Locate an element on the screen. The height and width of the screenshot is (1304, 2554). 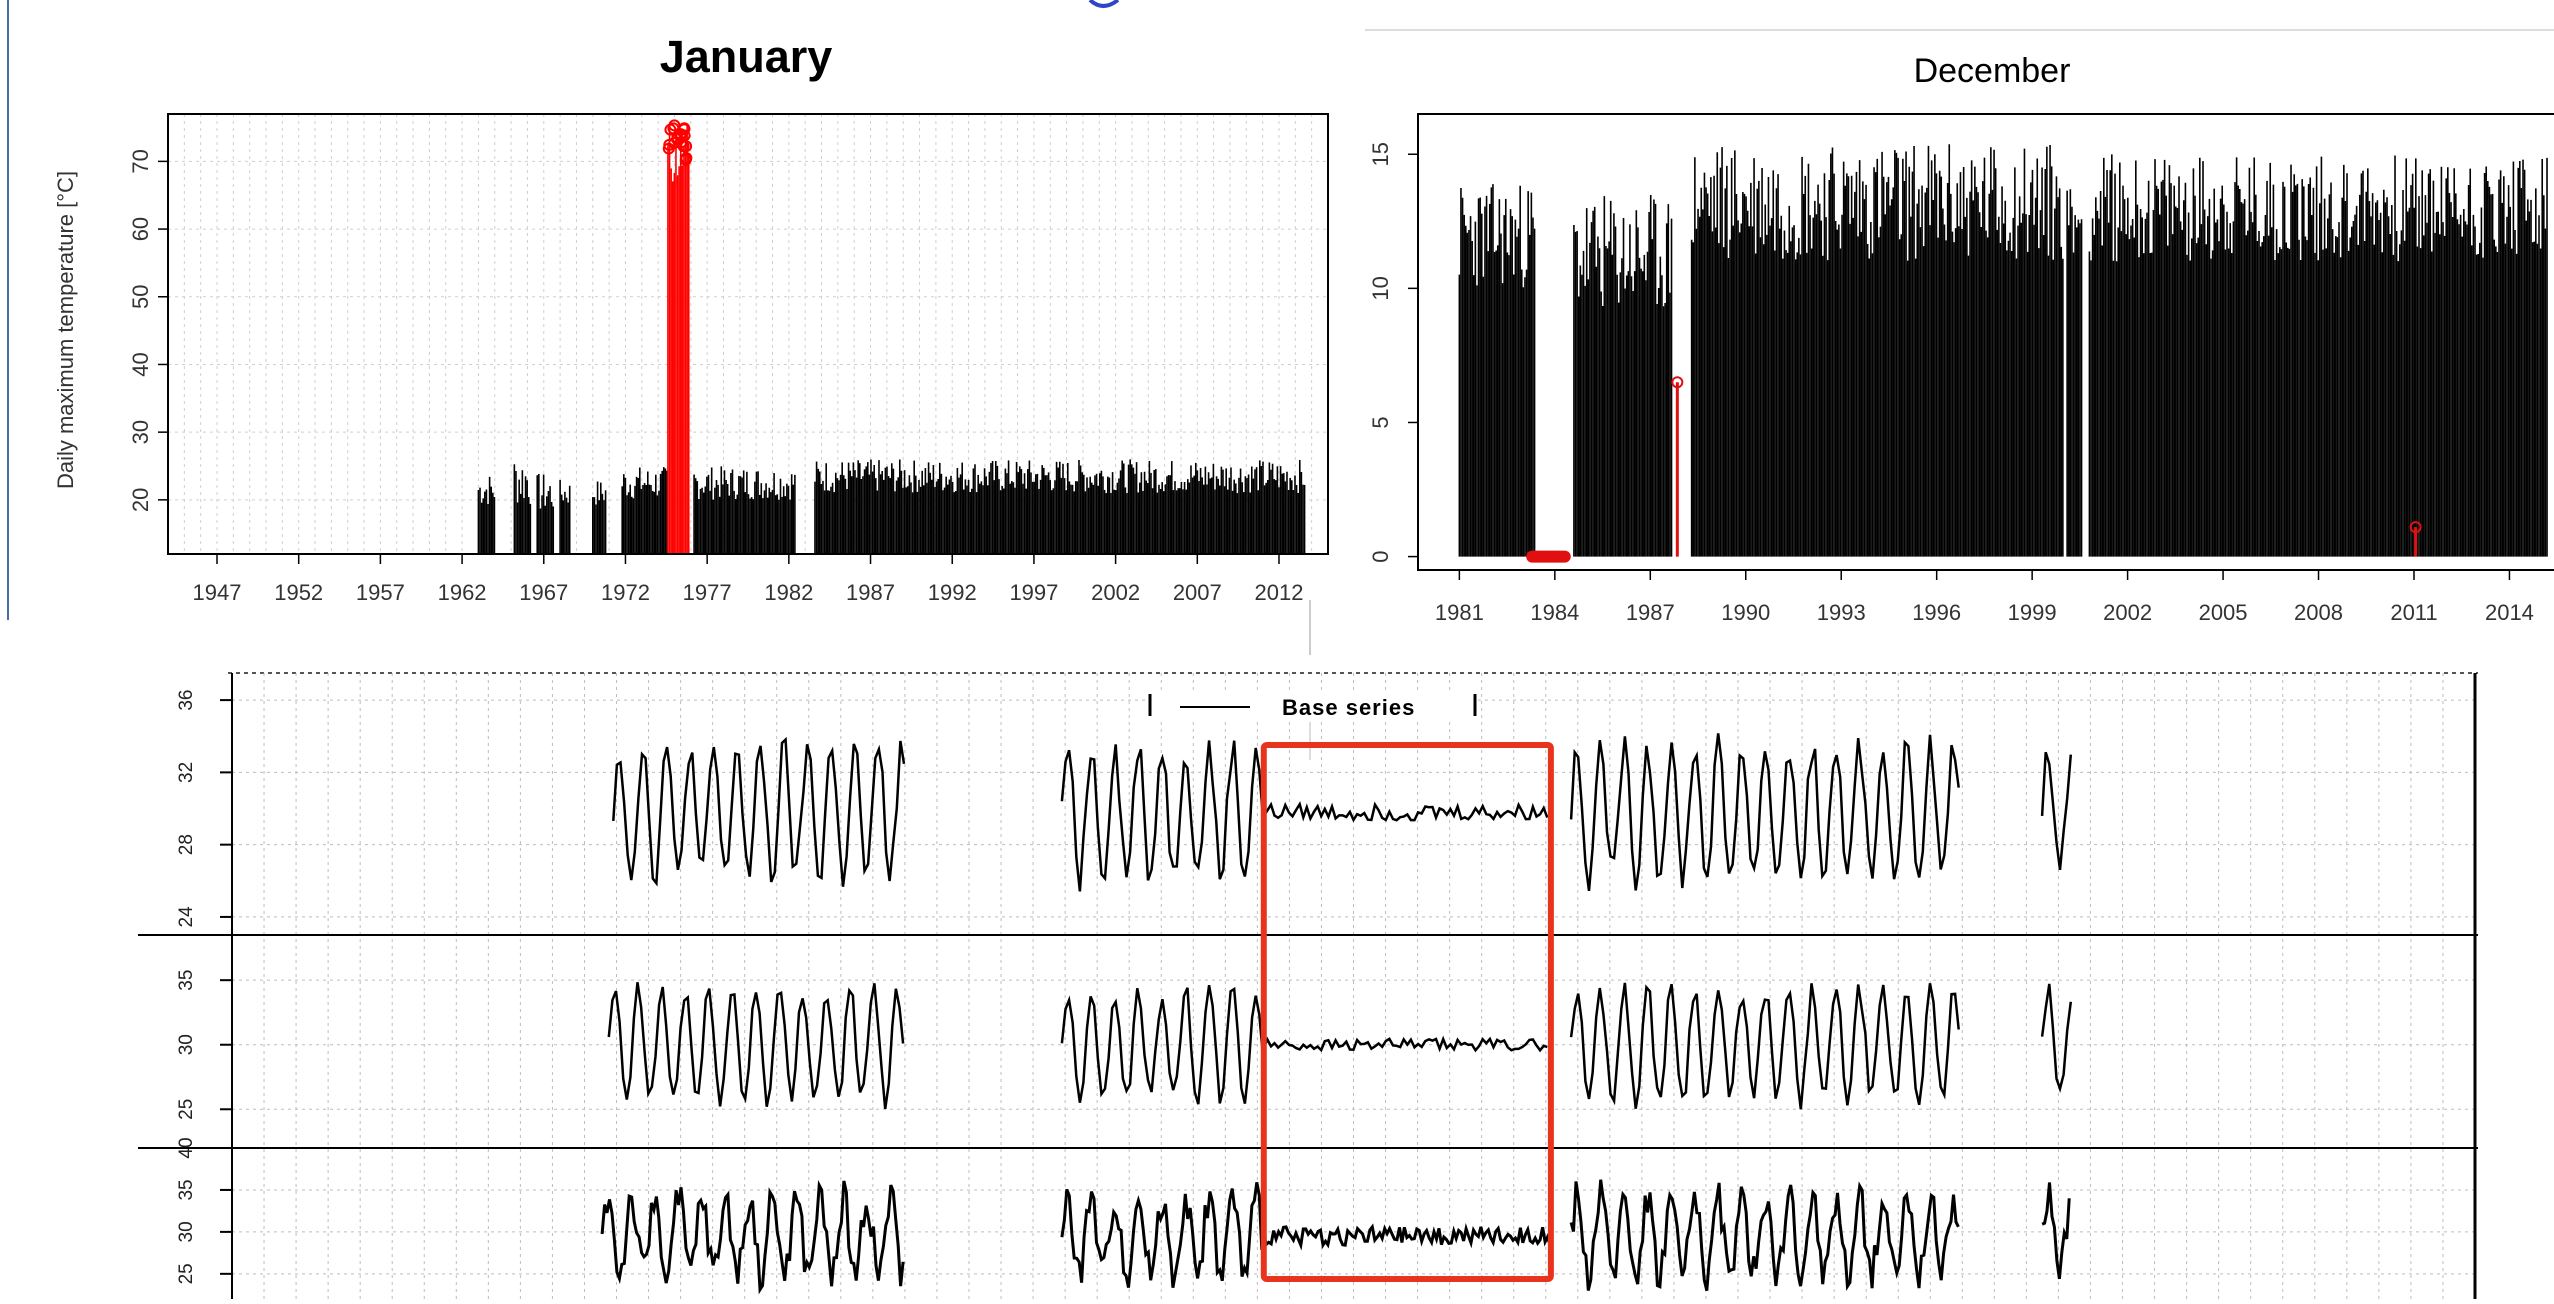
january-y-ticks: 20 30 40 50 60 70 is located at coordinates (148, 330).